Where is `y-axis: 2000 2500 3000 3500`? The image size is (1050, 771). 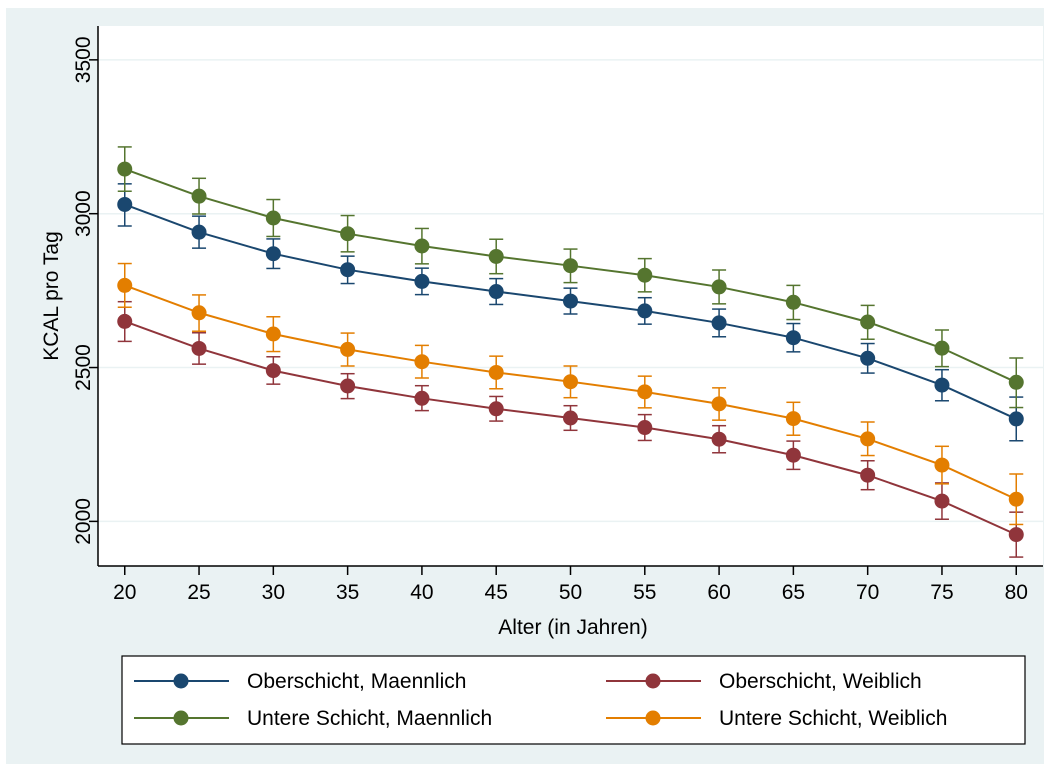 y-axis: 2000 2500 3000 3500 is located at coordinates (85, 290).